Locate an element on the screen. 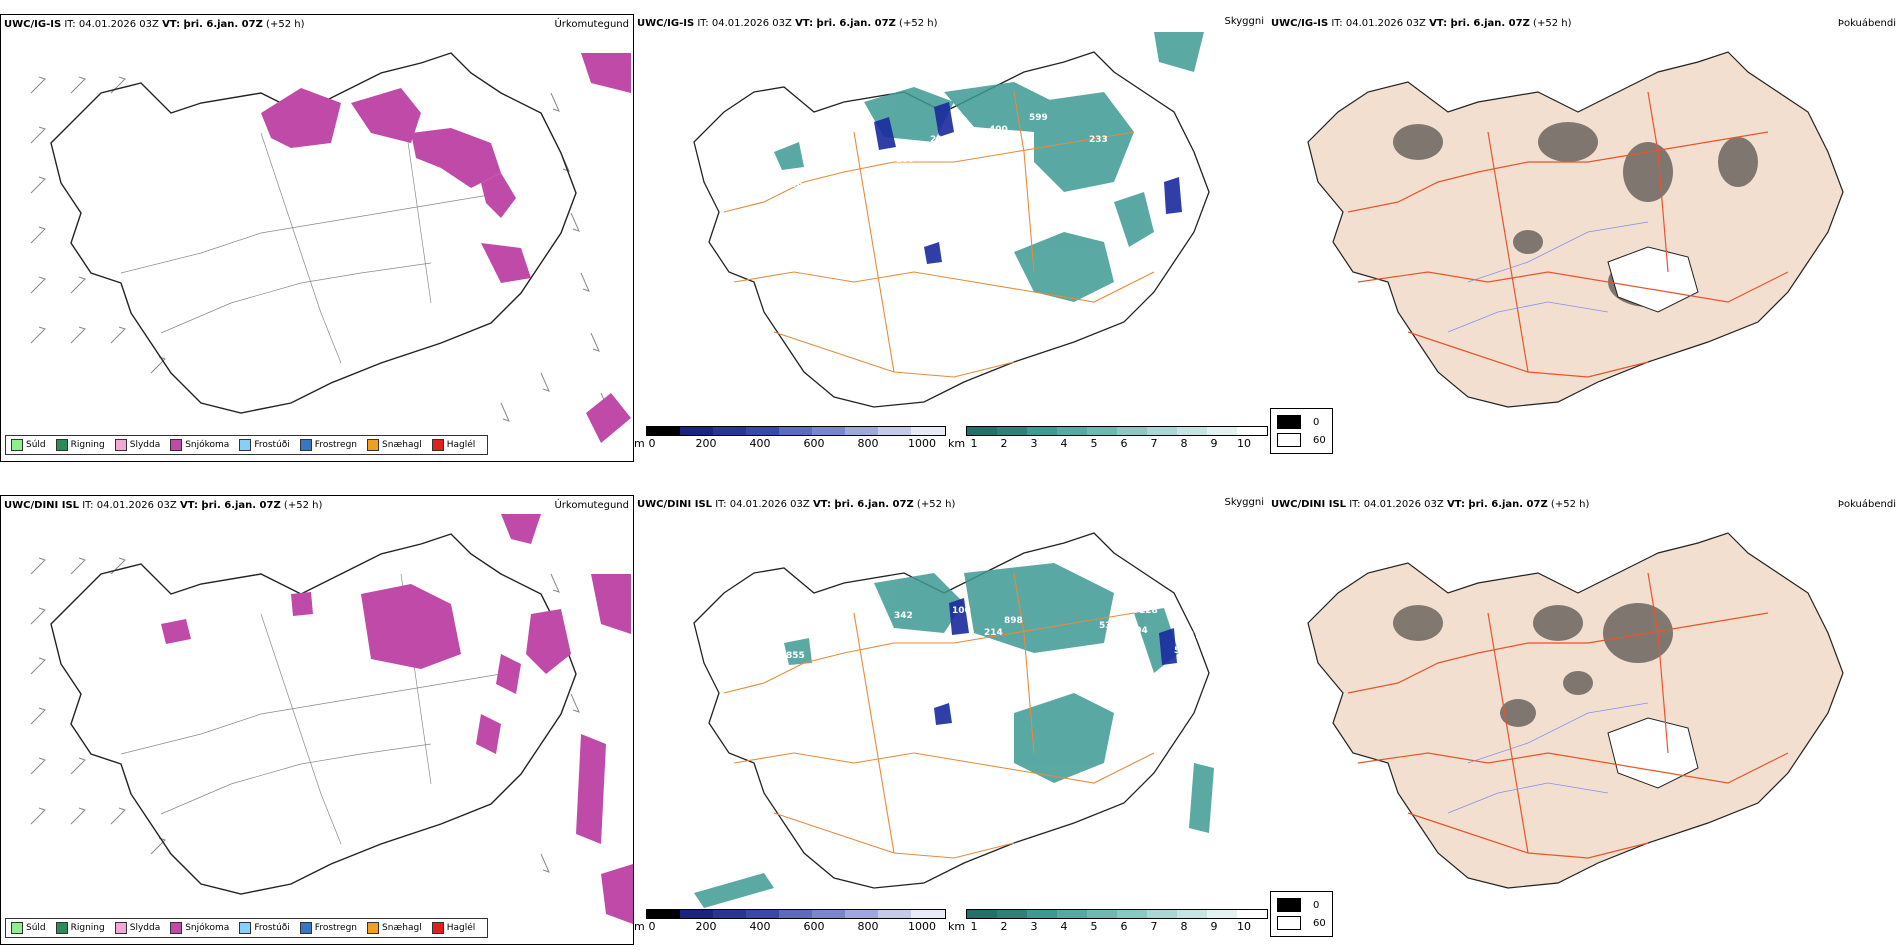 This screenshot has height=950, width=1900. legend-item: Súld is located at coordinates (28, 928).